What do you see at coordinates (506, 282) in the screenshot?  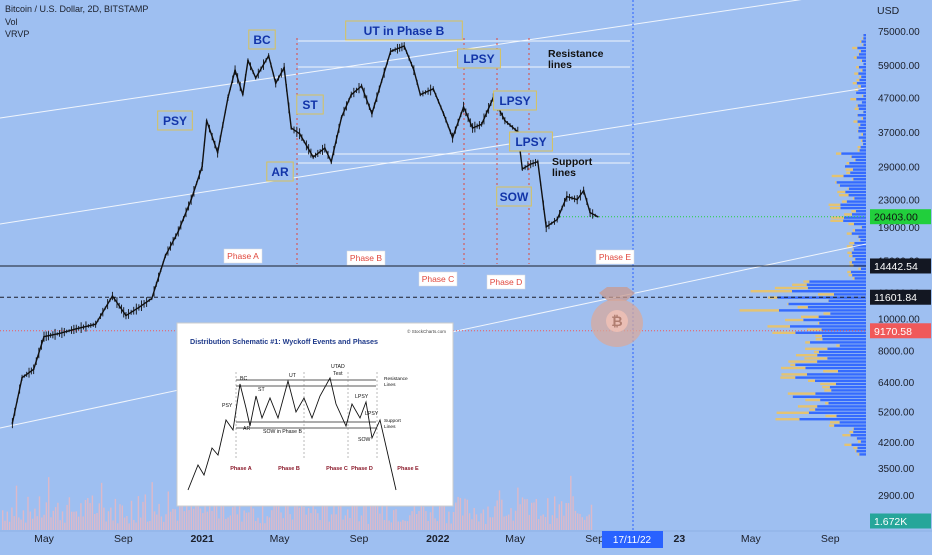 I see `phase-label: Phase D` at bounding box center [506, 282].